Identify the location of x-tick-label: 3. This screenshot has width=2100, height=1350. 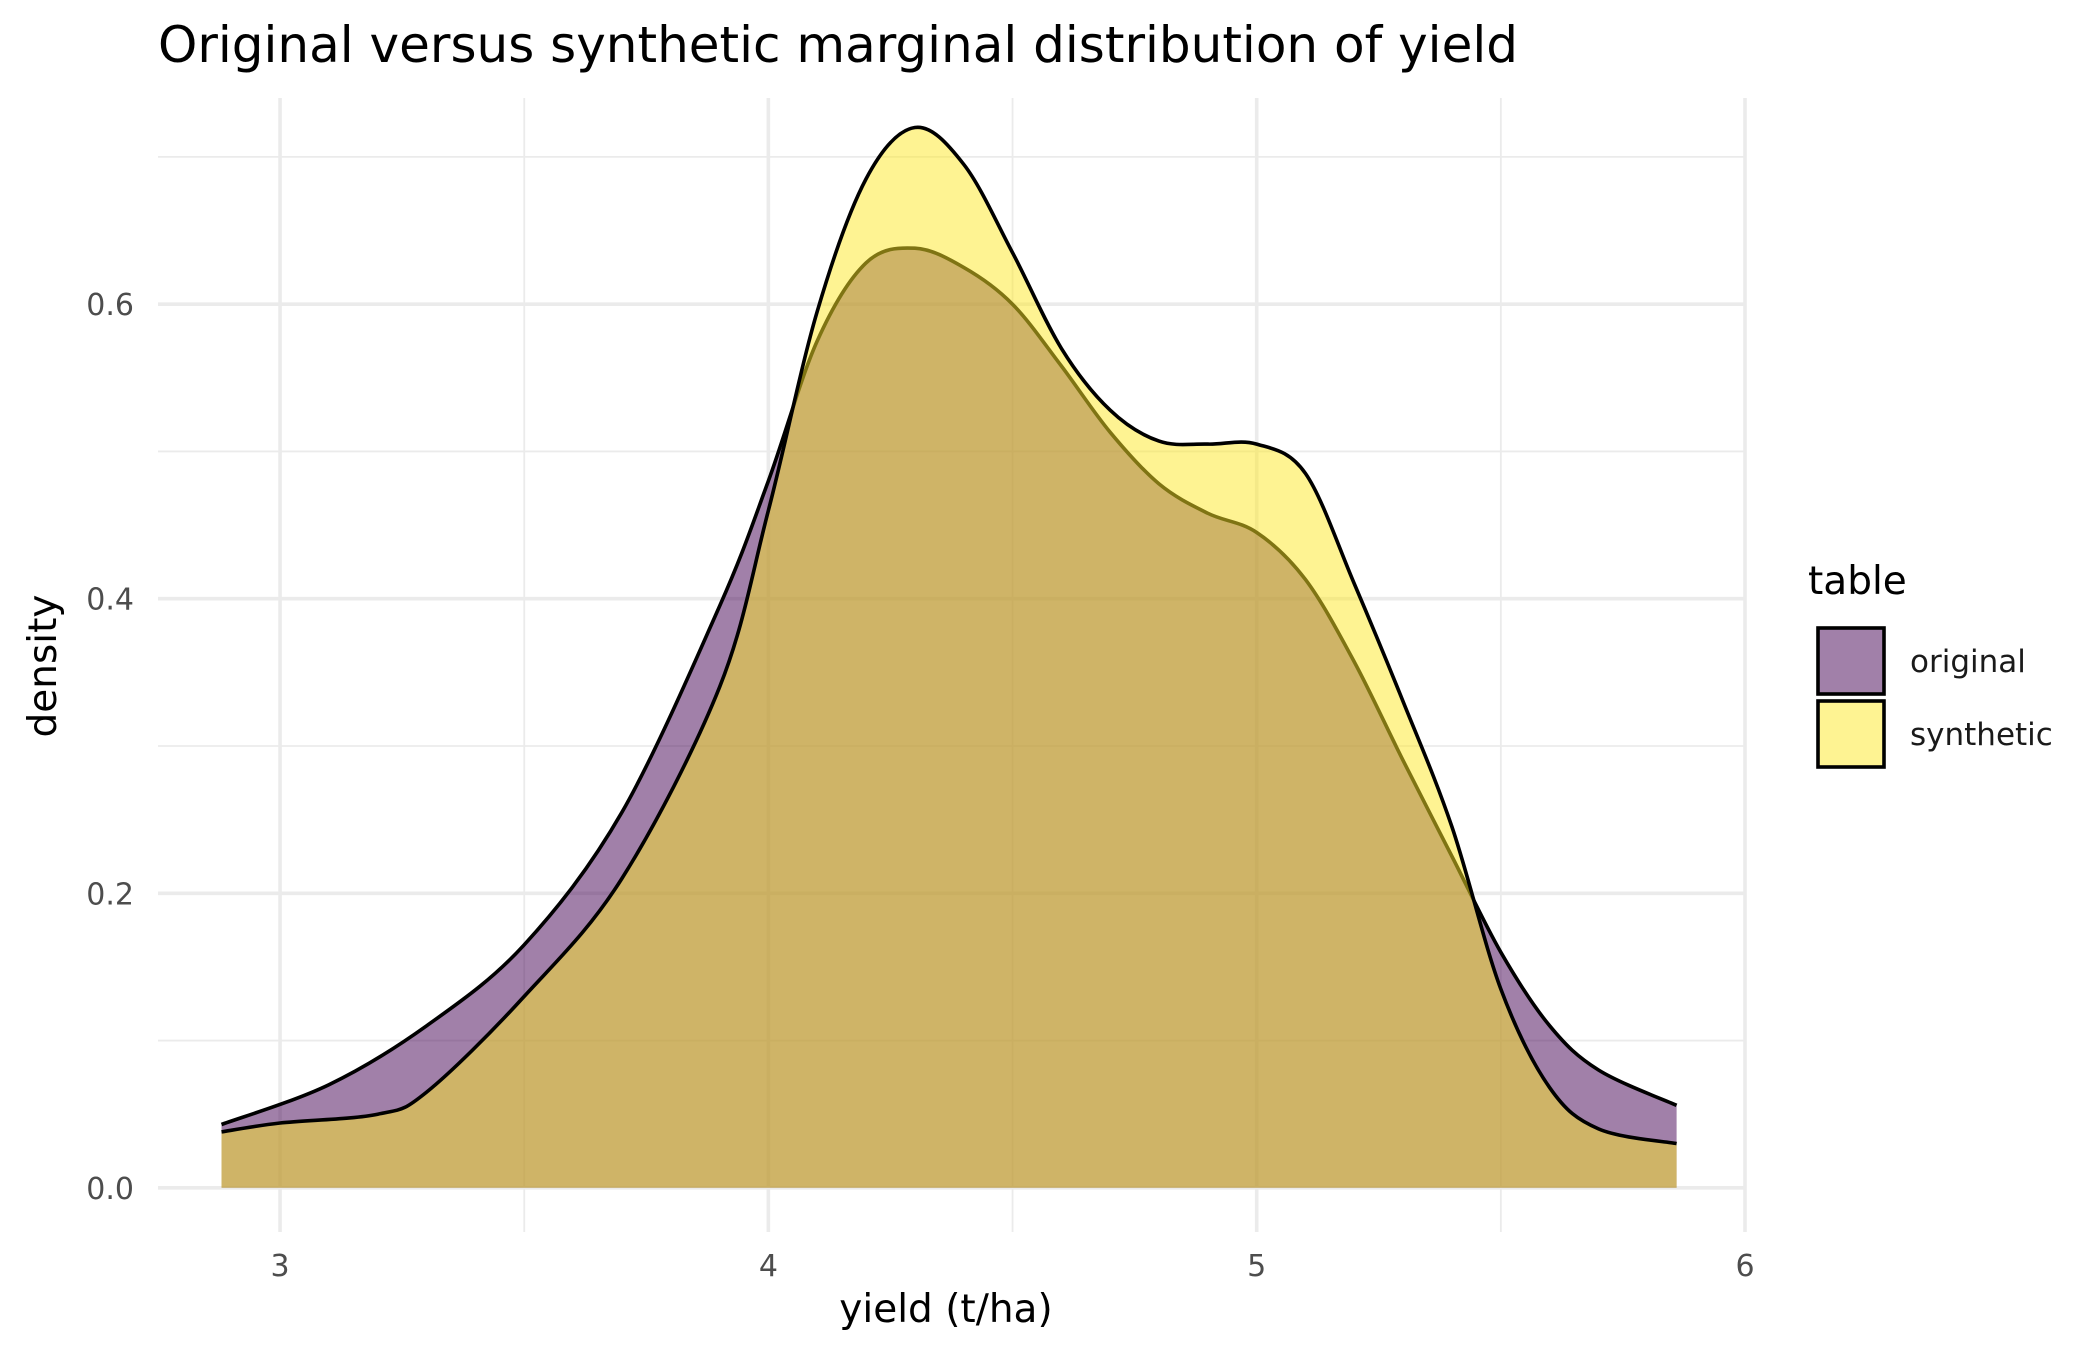
(280, 1266).